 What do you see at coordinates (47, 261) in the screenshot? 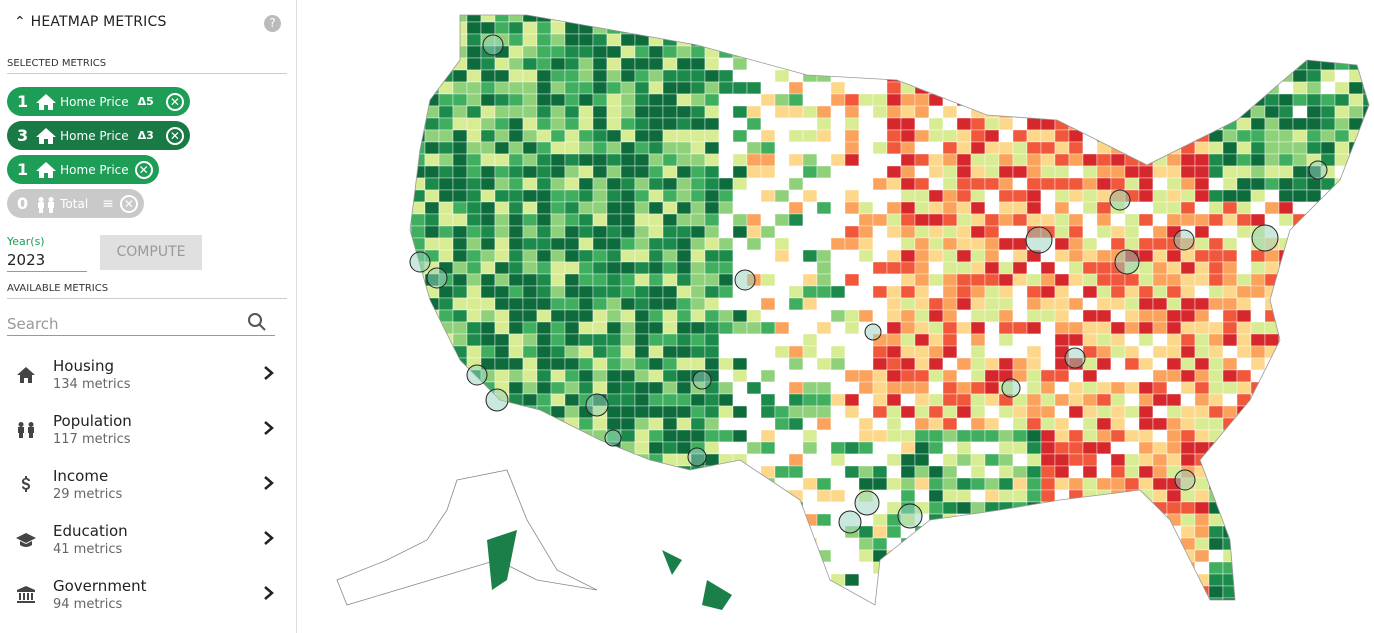
I see `year-input: 2023` at bounding box center [47, 261].